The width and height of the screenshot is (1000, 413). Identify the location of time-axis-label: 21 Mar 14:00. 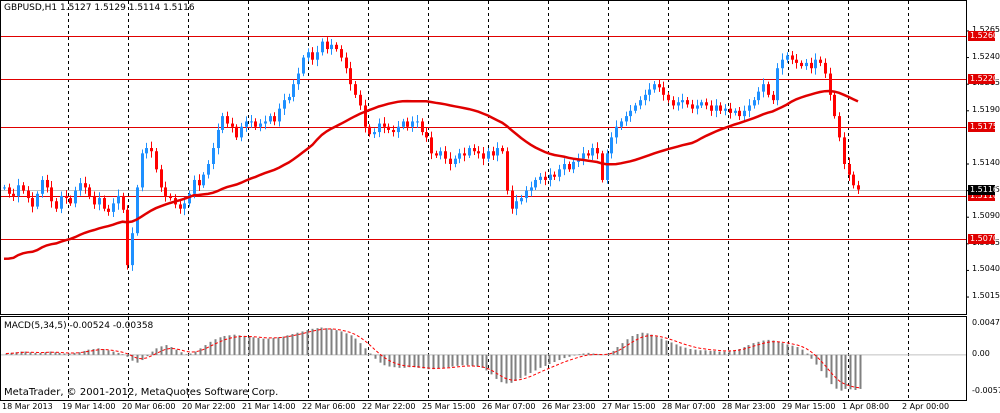
(269, 406).